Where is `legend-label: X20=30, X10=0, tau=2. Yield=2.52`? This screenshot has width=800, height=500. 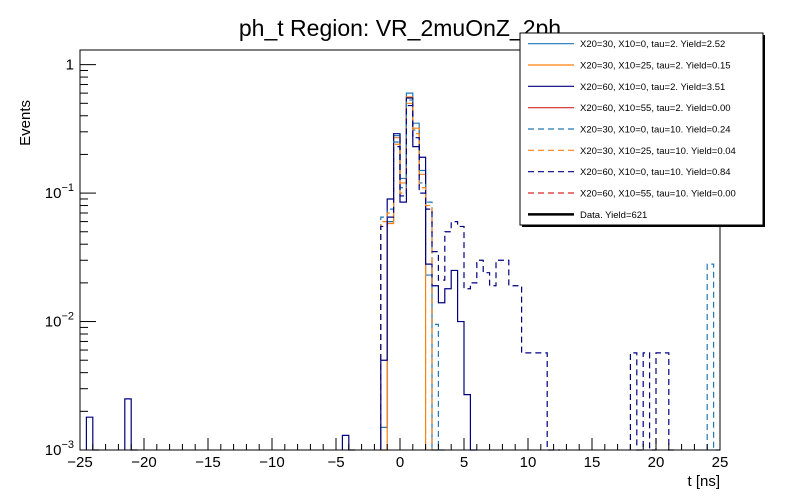 legend-label: X20=30, X10=0, tau=2. Yield=2.52 is located at coordinates (652, 44).